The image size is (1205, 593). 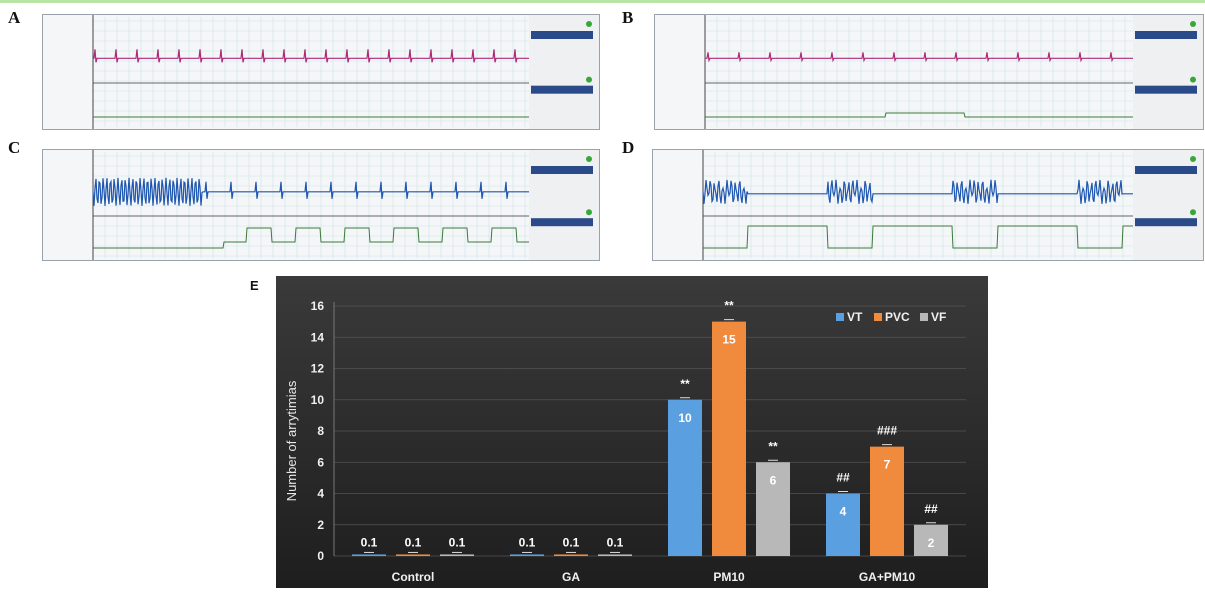 I want to click on bar-vt-pm10, so click(x=685, y=477).